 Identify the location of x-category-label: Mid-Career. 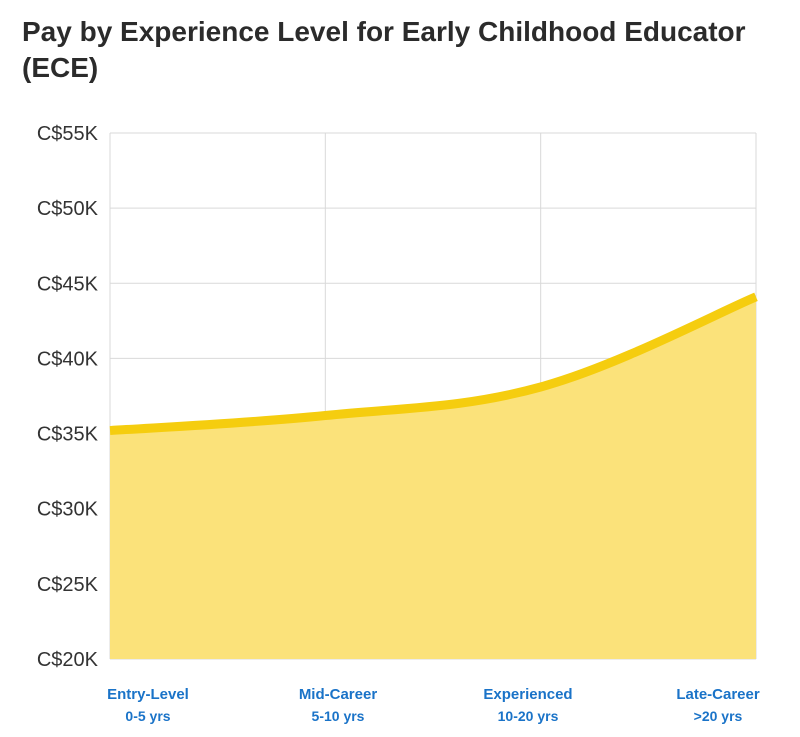
(338, 694).